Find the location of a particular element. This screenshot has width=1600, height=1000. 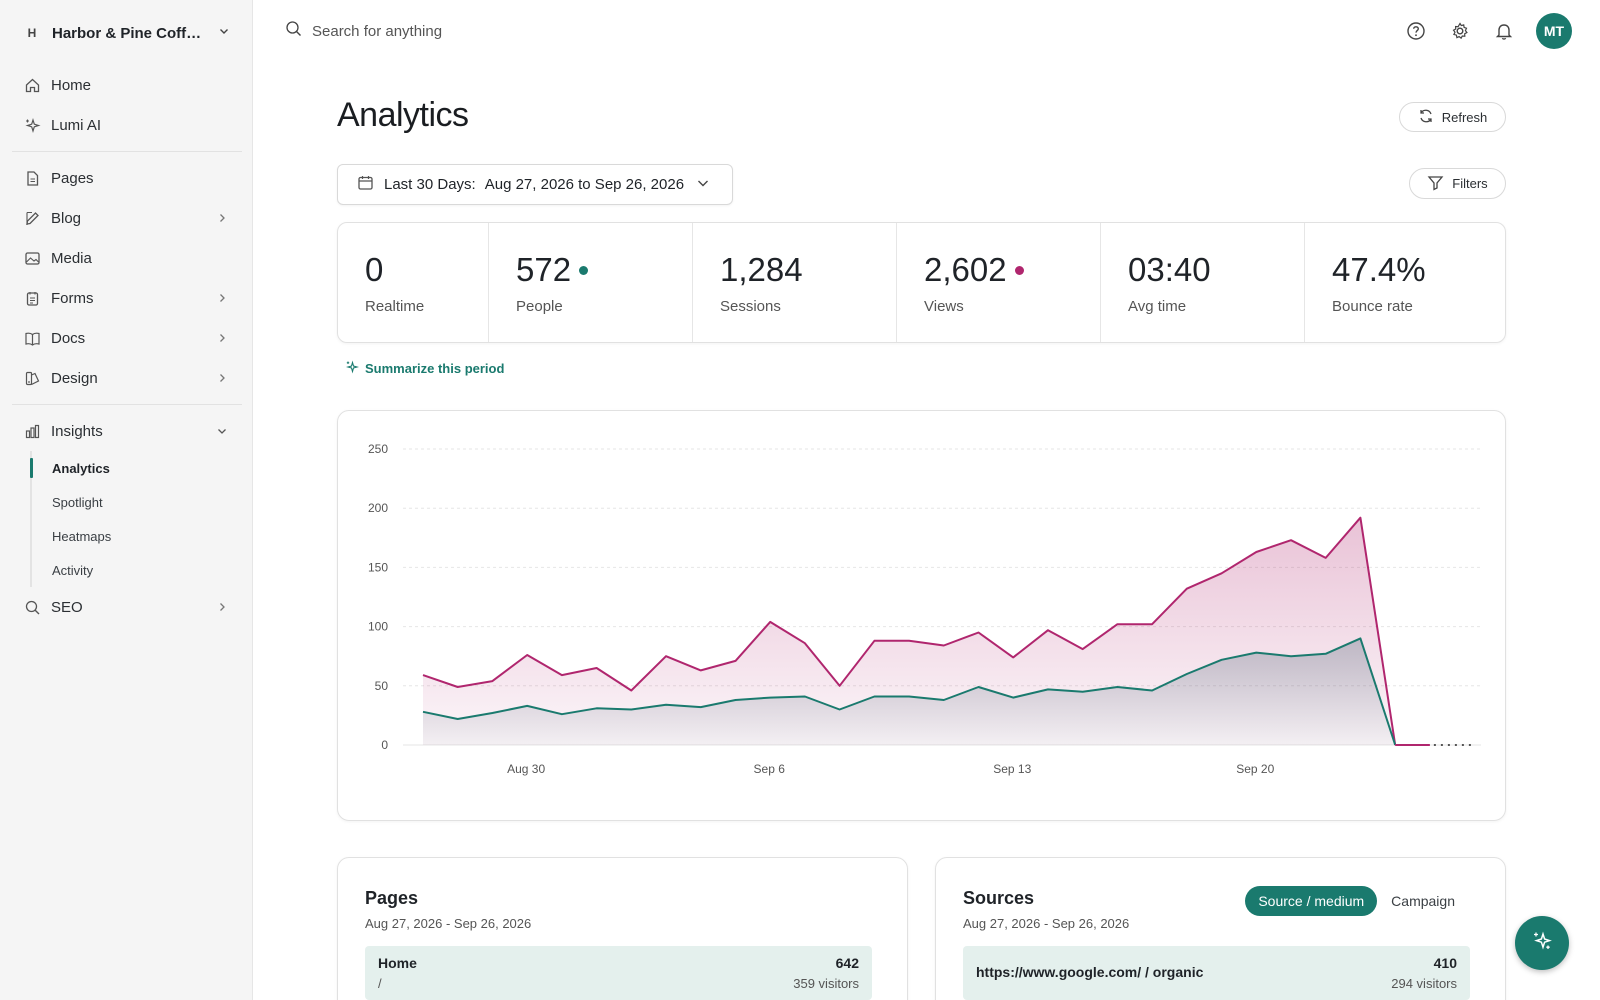

stat-value: 47.4% is located at coordinates (1379, 269).